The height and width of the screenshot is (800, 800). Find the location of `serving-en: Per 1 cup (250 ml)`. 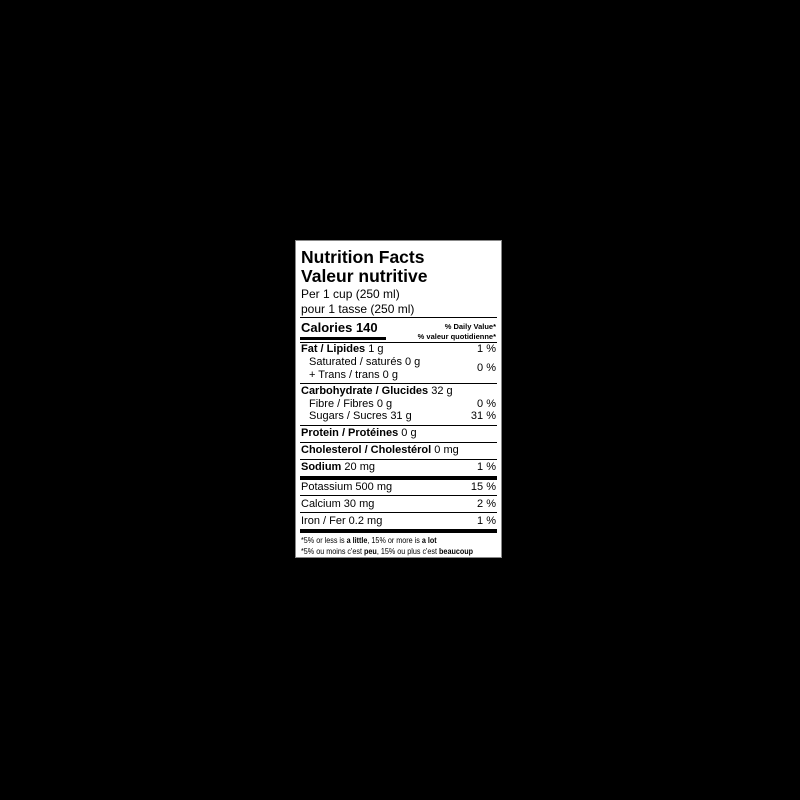

serving-en: Per 1 cup (250 ml) is located at coordinates (350, 294).